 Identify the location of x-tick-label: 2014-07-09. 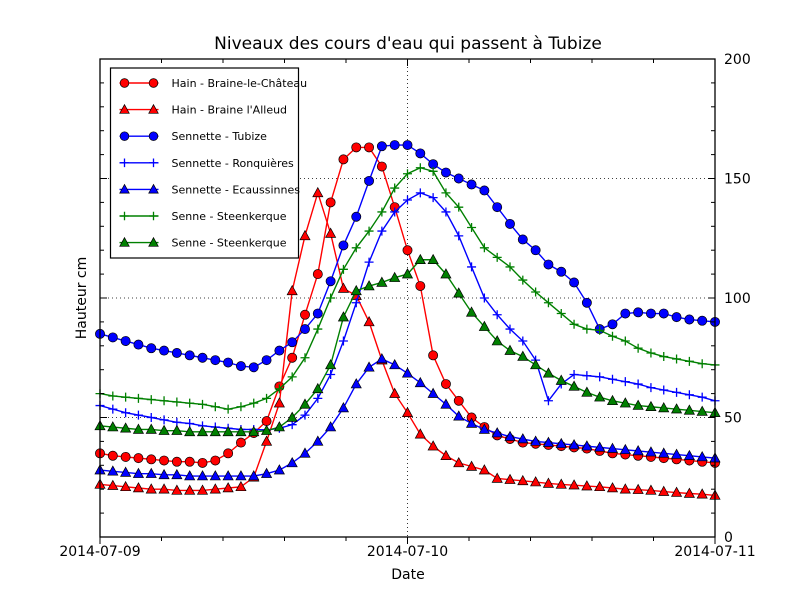
(99, 552).